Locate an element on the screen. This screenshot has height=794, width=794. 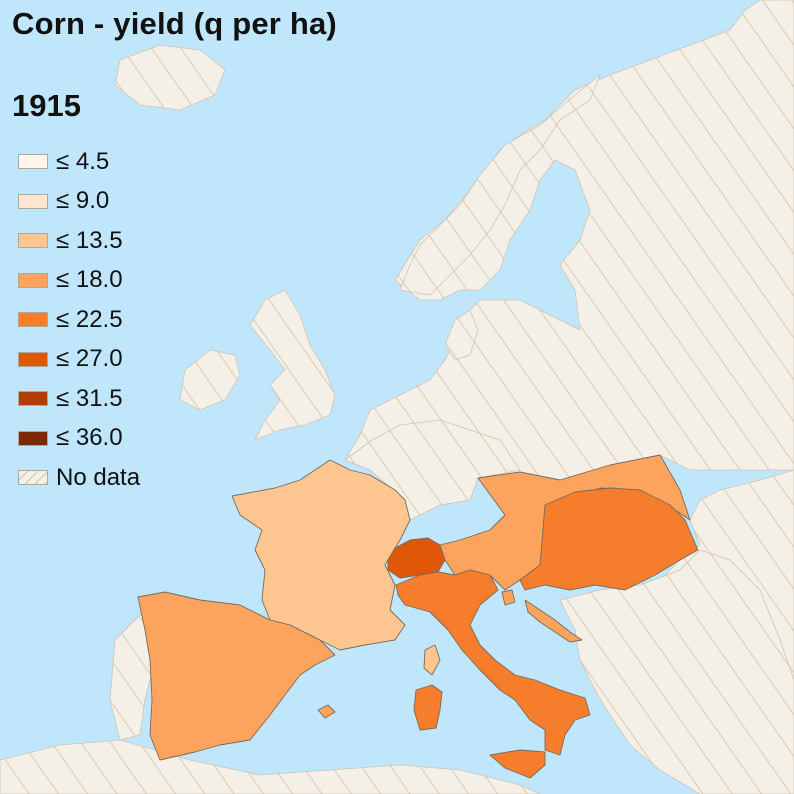
ireland is located at coordinates (210, 380).